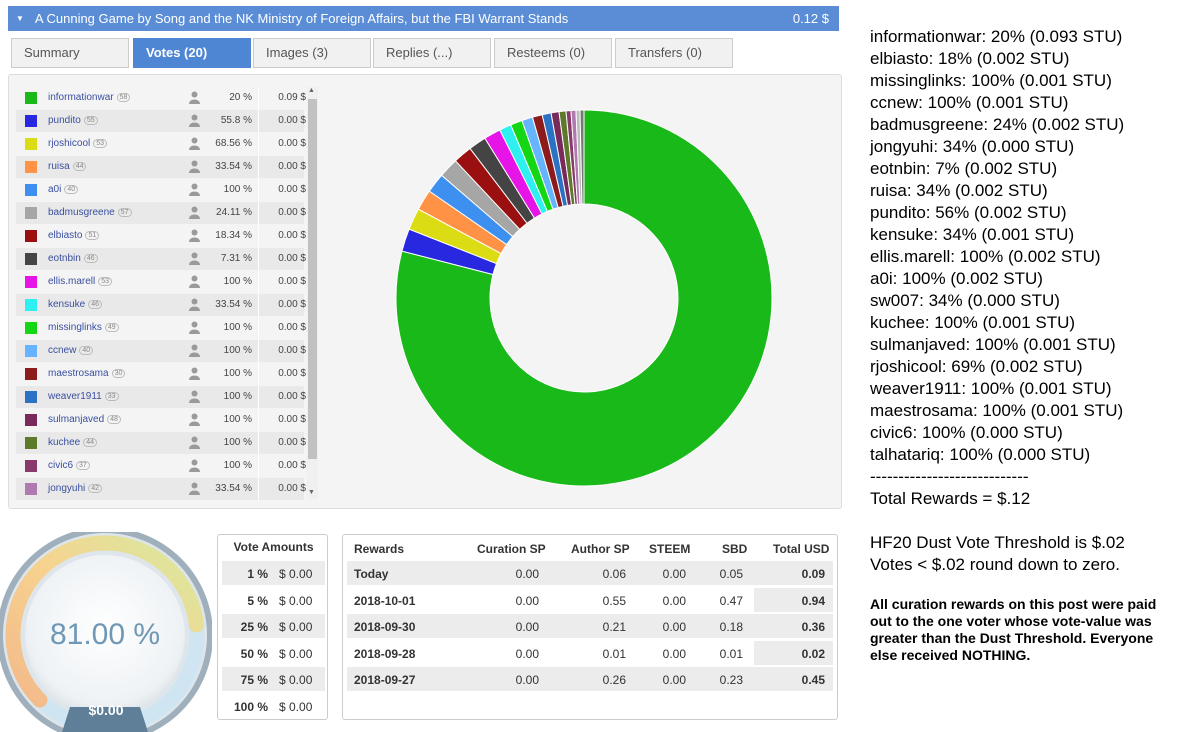 The image size is (1194, 732). What do you see at coordinates (553, 53) in the screenshot?
I see `tab-resteems: Resteems (0)` at bounding box center [553, 53].